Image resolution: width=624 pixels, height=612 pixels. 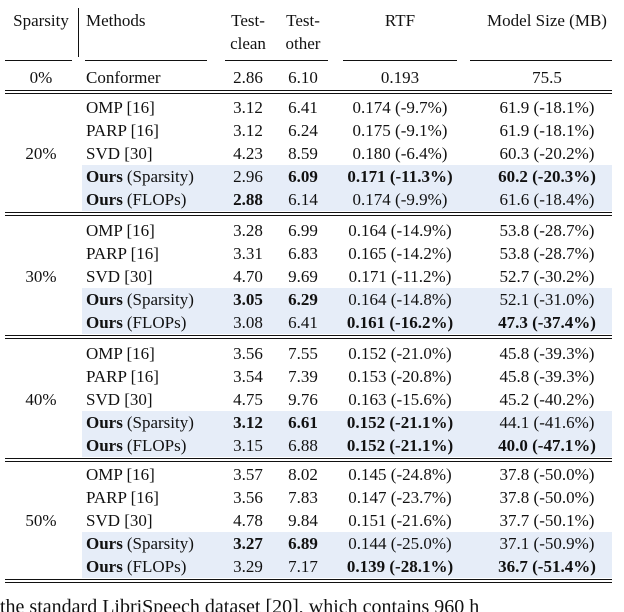 I want to click on header-cell: Test-, so click(x=303, y=20).